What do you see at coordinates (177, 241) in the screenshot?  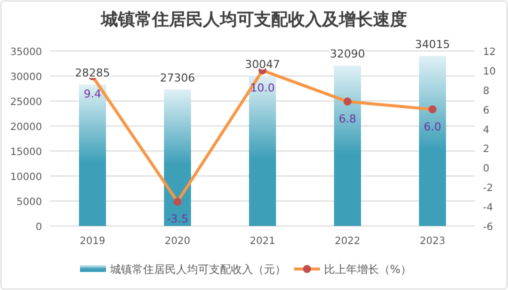 I see `x-tick-label: 2020` at bounding box center [177, 241].